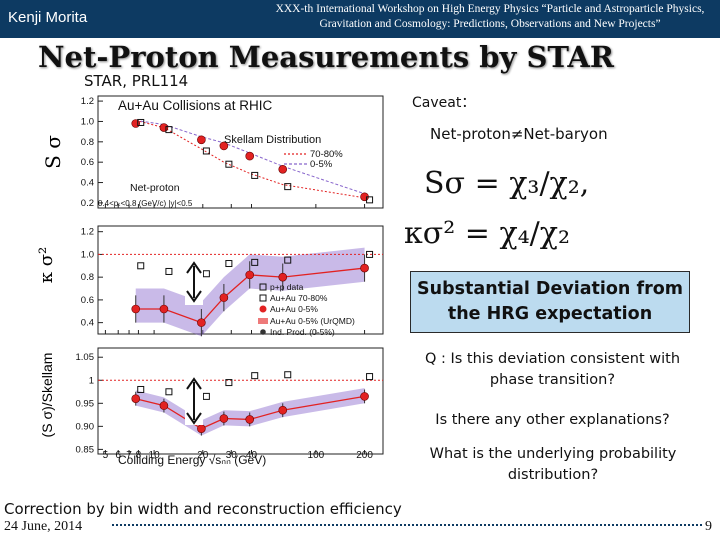 This screenshot has height=540, width=720. I want to click on xlabel: Colliding Energy √sₙₙ (GeV), so click(192, 460).